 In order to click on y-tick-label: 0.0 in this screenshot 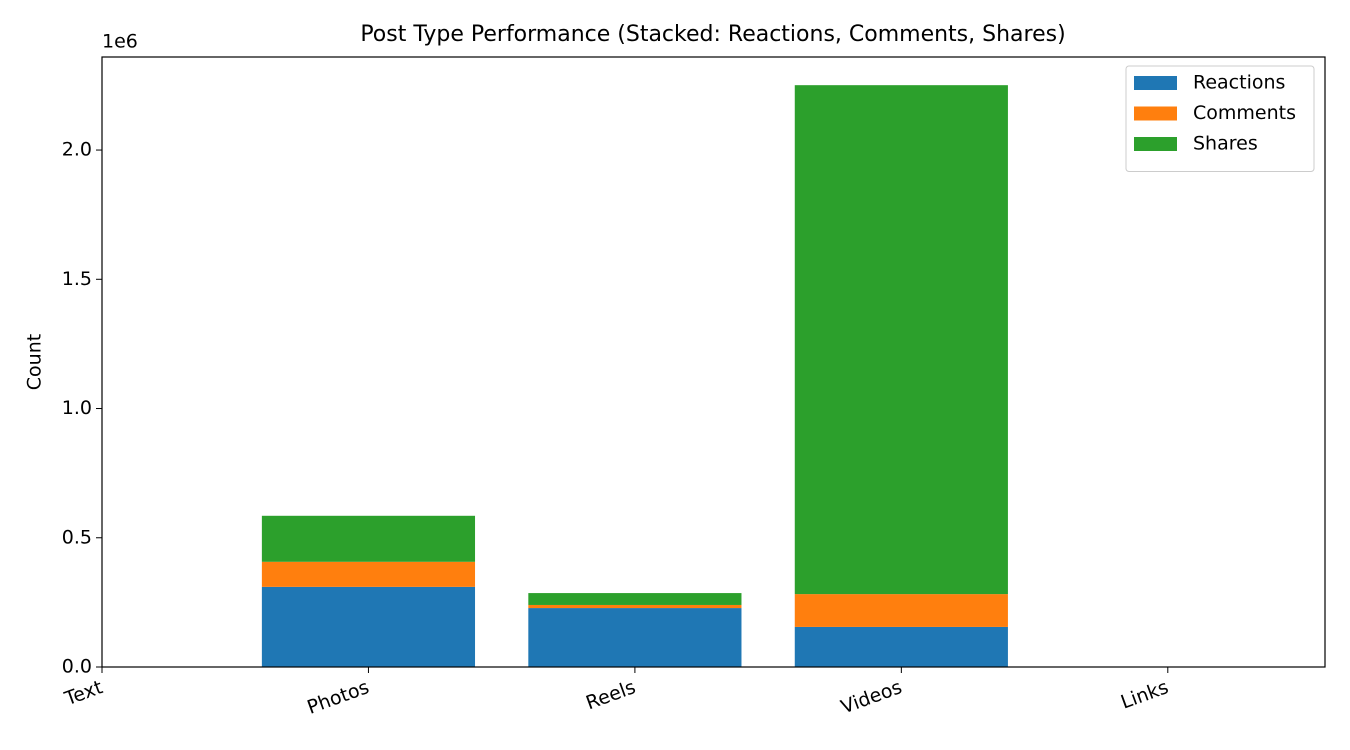, I will do `click(77, 667)`.